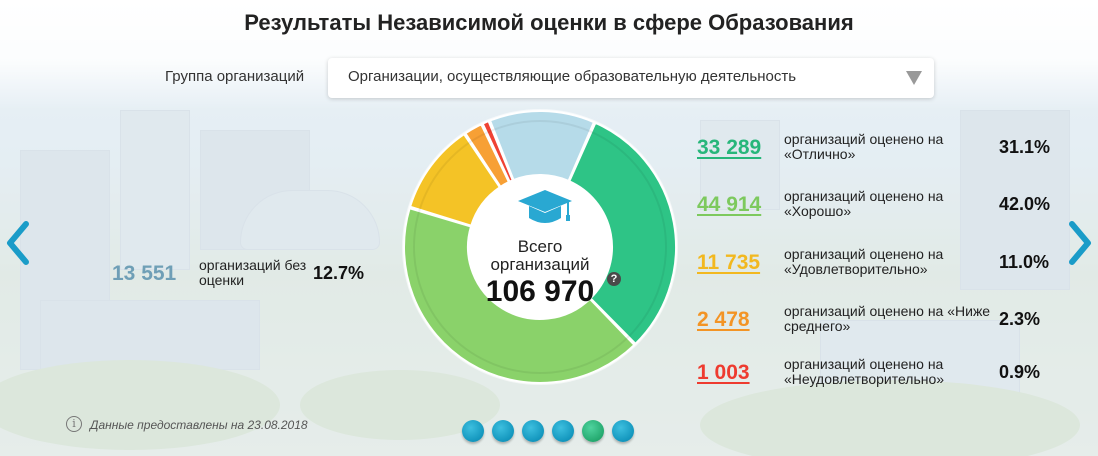  I want to click on rating-percent: 0.9%, so click(1020, 372).